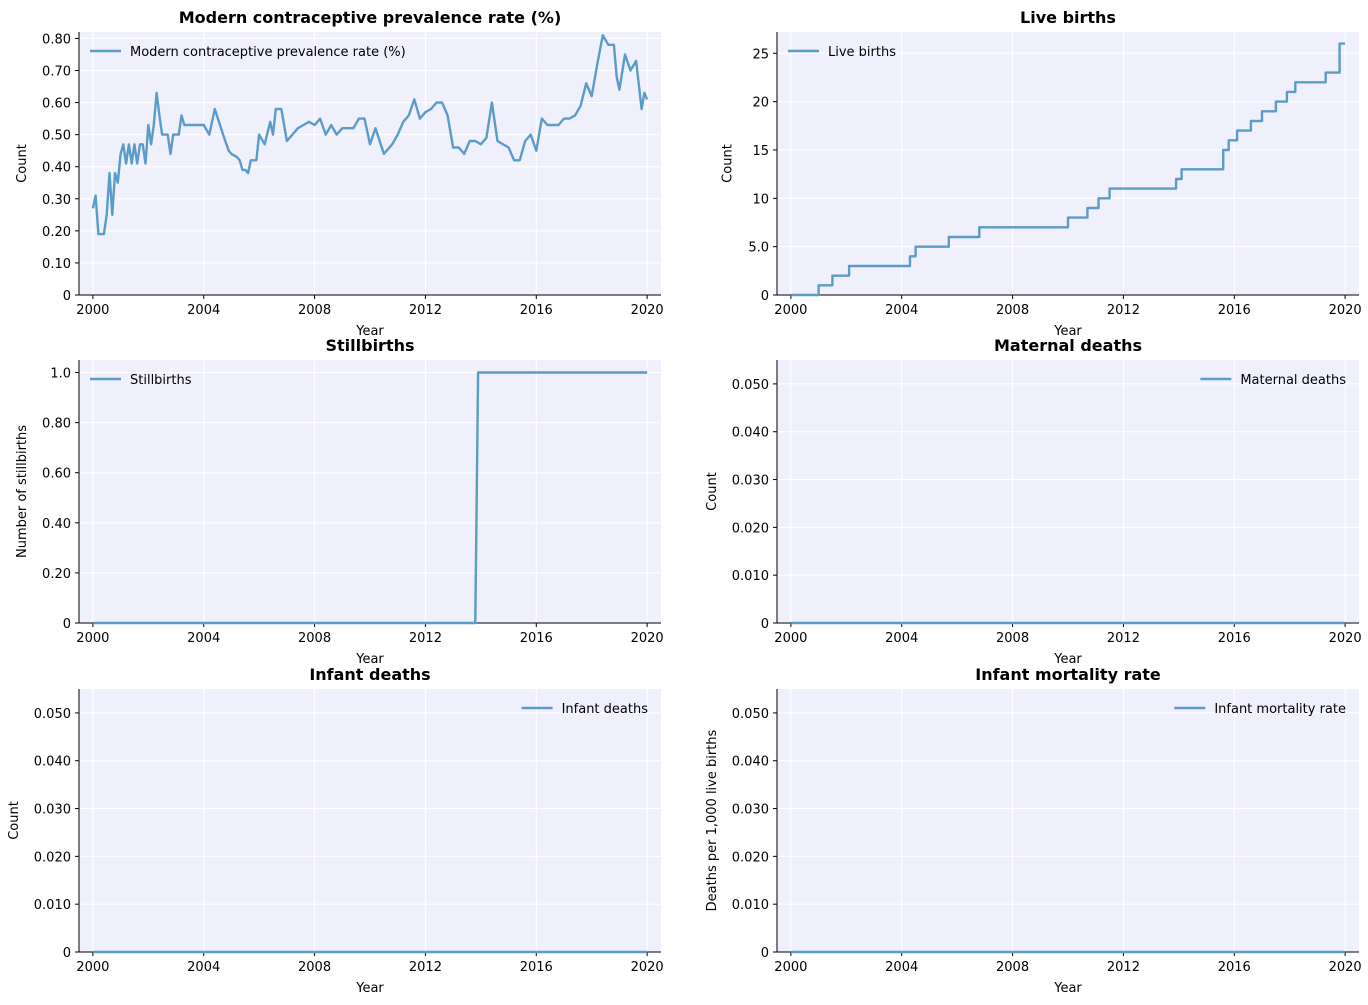 Image resolution: width=1368 pixels, height=1005 pixels. I want to click on chart-title: Infant mortality rate, so click(1068, 674).